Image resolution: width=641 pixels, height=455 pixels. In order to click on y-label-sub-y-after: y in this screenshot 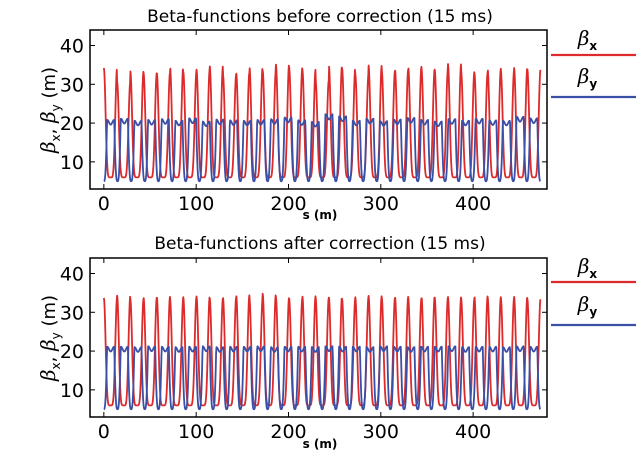, I will do `click(56, 335)`.